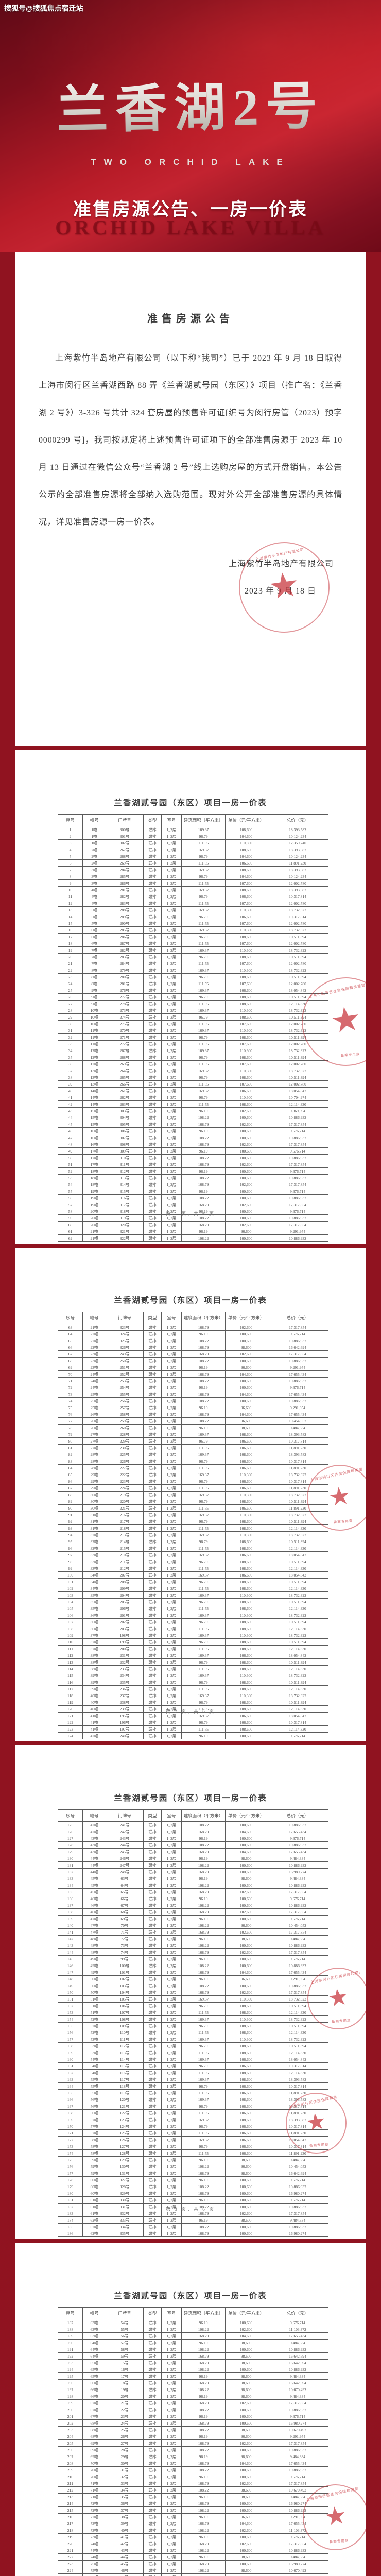 Image resolution: width=381 pixels, height=2576 pixels. What do you see at coordinates (125, 889) in the screenshot?
I see `cell-house: 281号` at bounding box center [125, 889].